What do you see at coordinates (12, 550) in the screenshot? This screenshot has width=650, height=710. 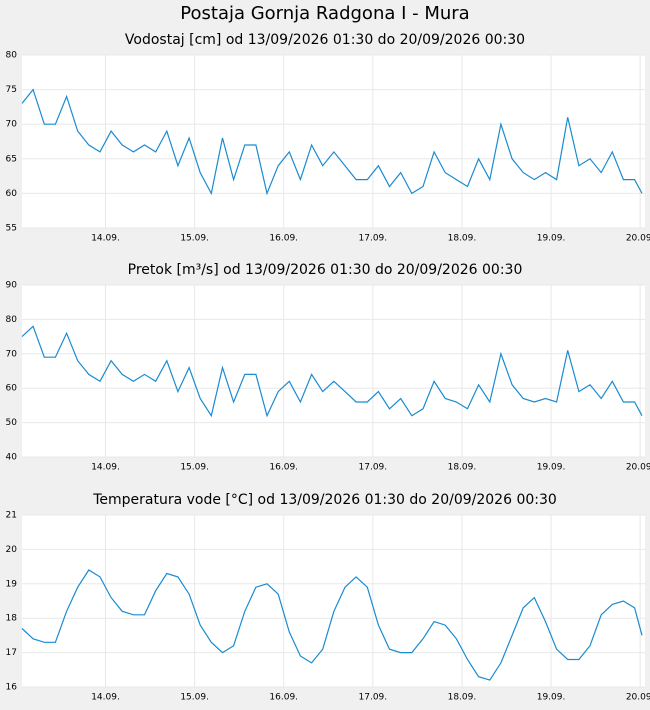 I see `y-tick-label: 20` at bounding box center [12, 550].